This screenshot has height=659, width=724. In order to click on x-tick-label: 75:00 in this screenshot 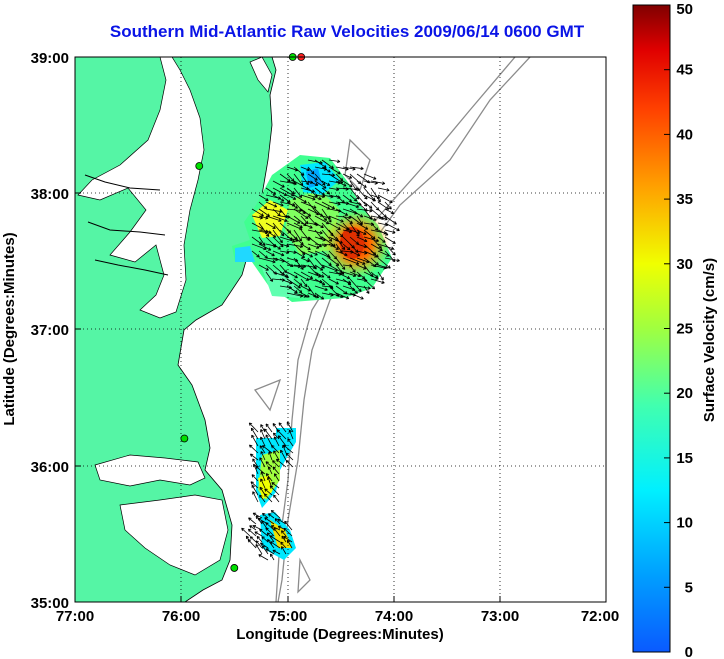, I will do `click(288, 616)`.